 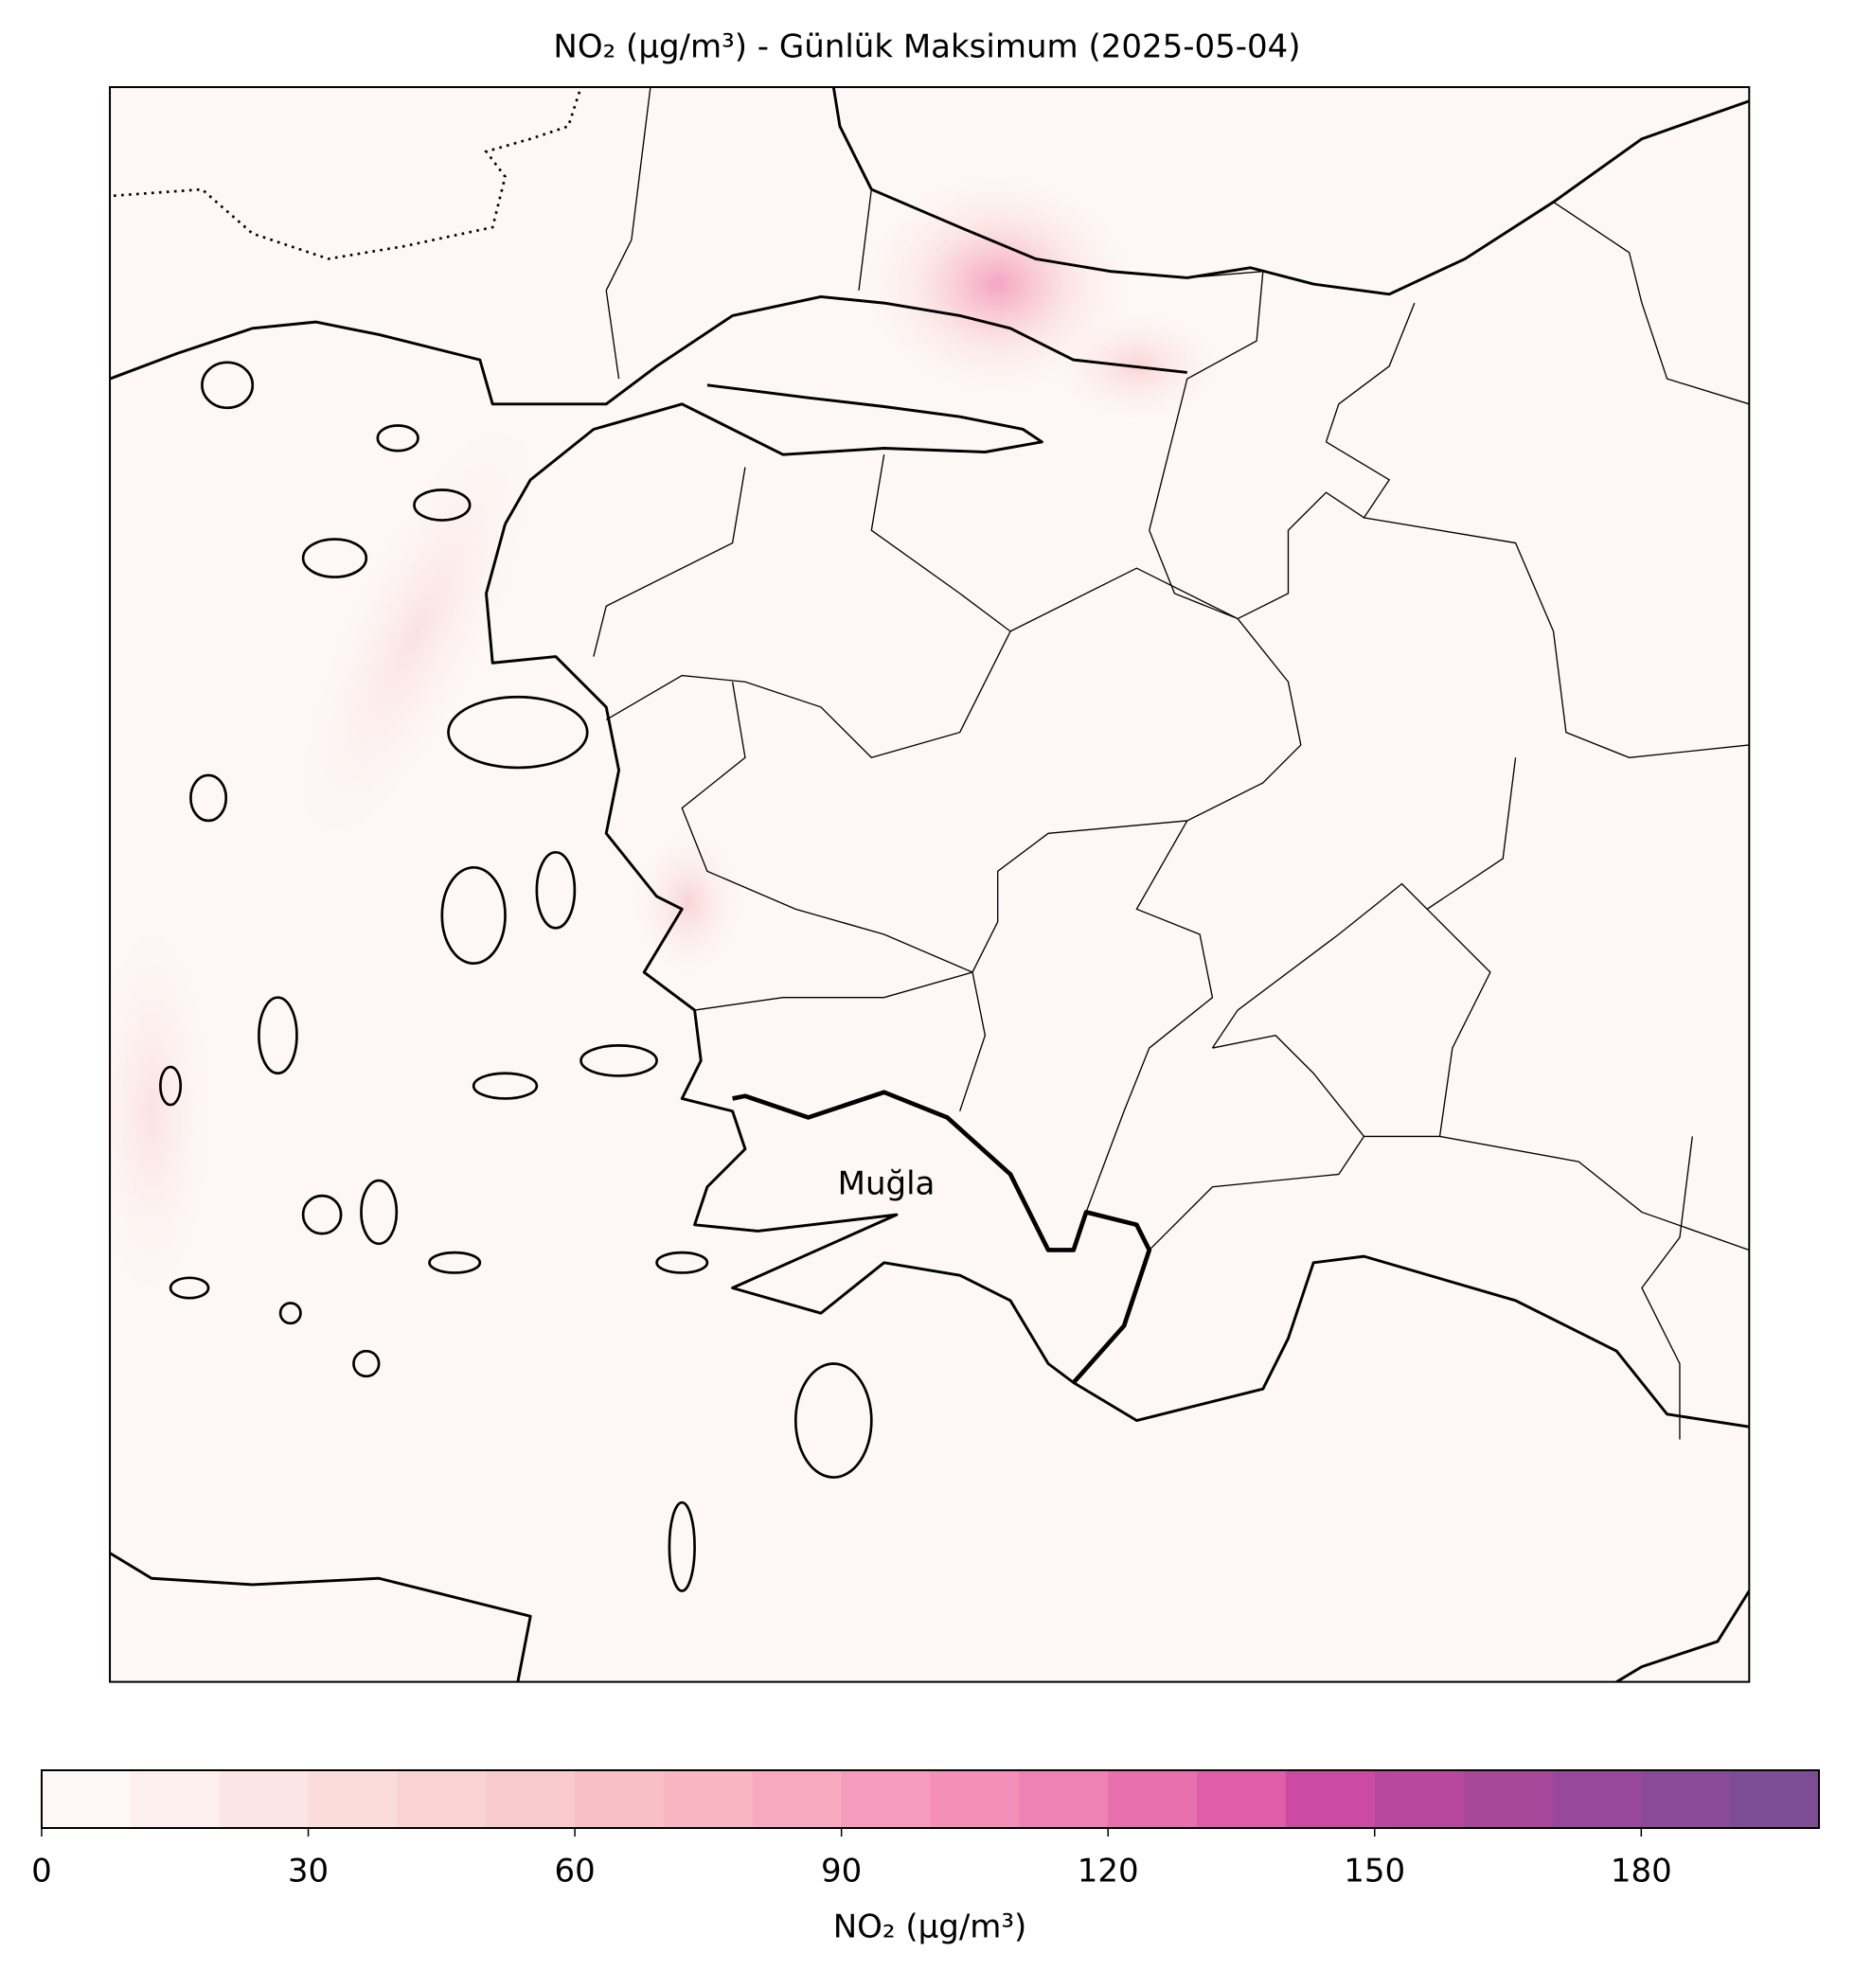 I want to click on border, so click(x=347, y=173).